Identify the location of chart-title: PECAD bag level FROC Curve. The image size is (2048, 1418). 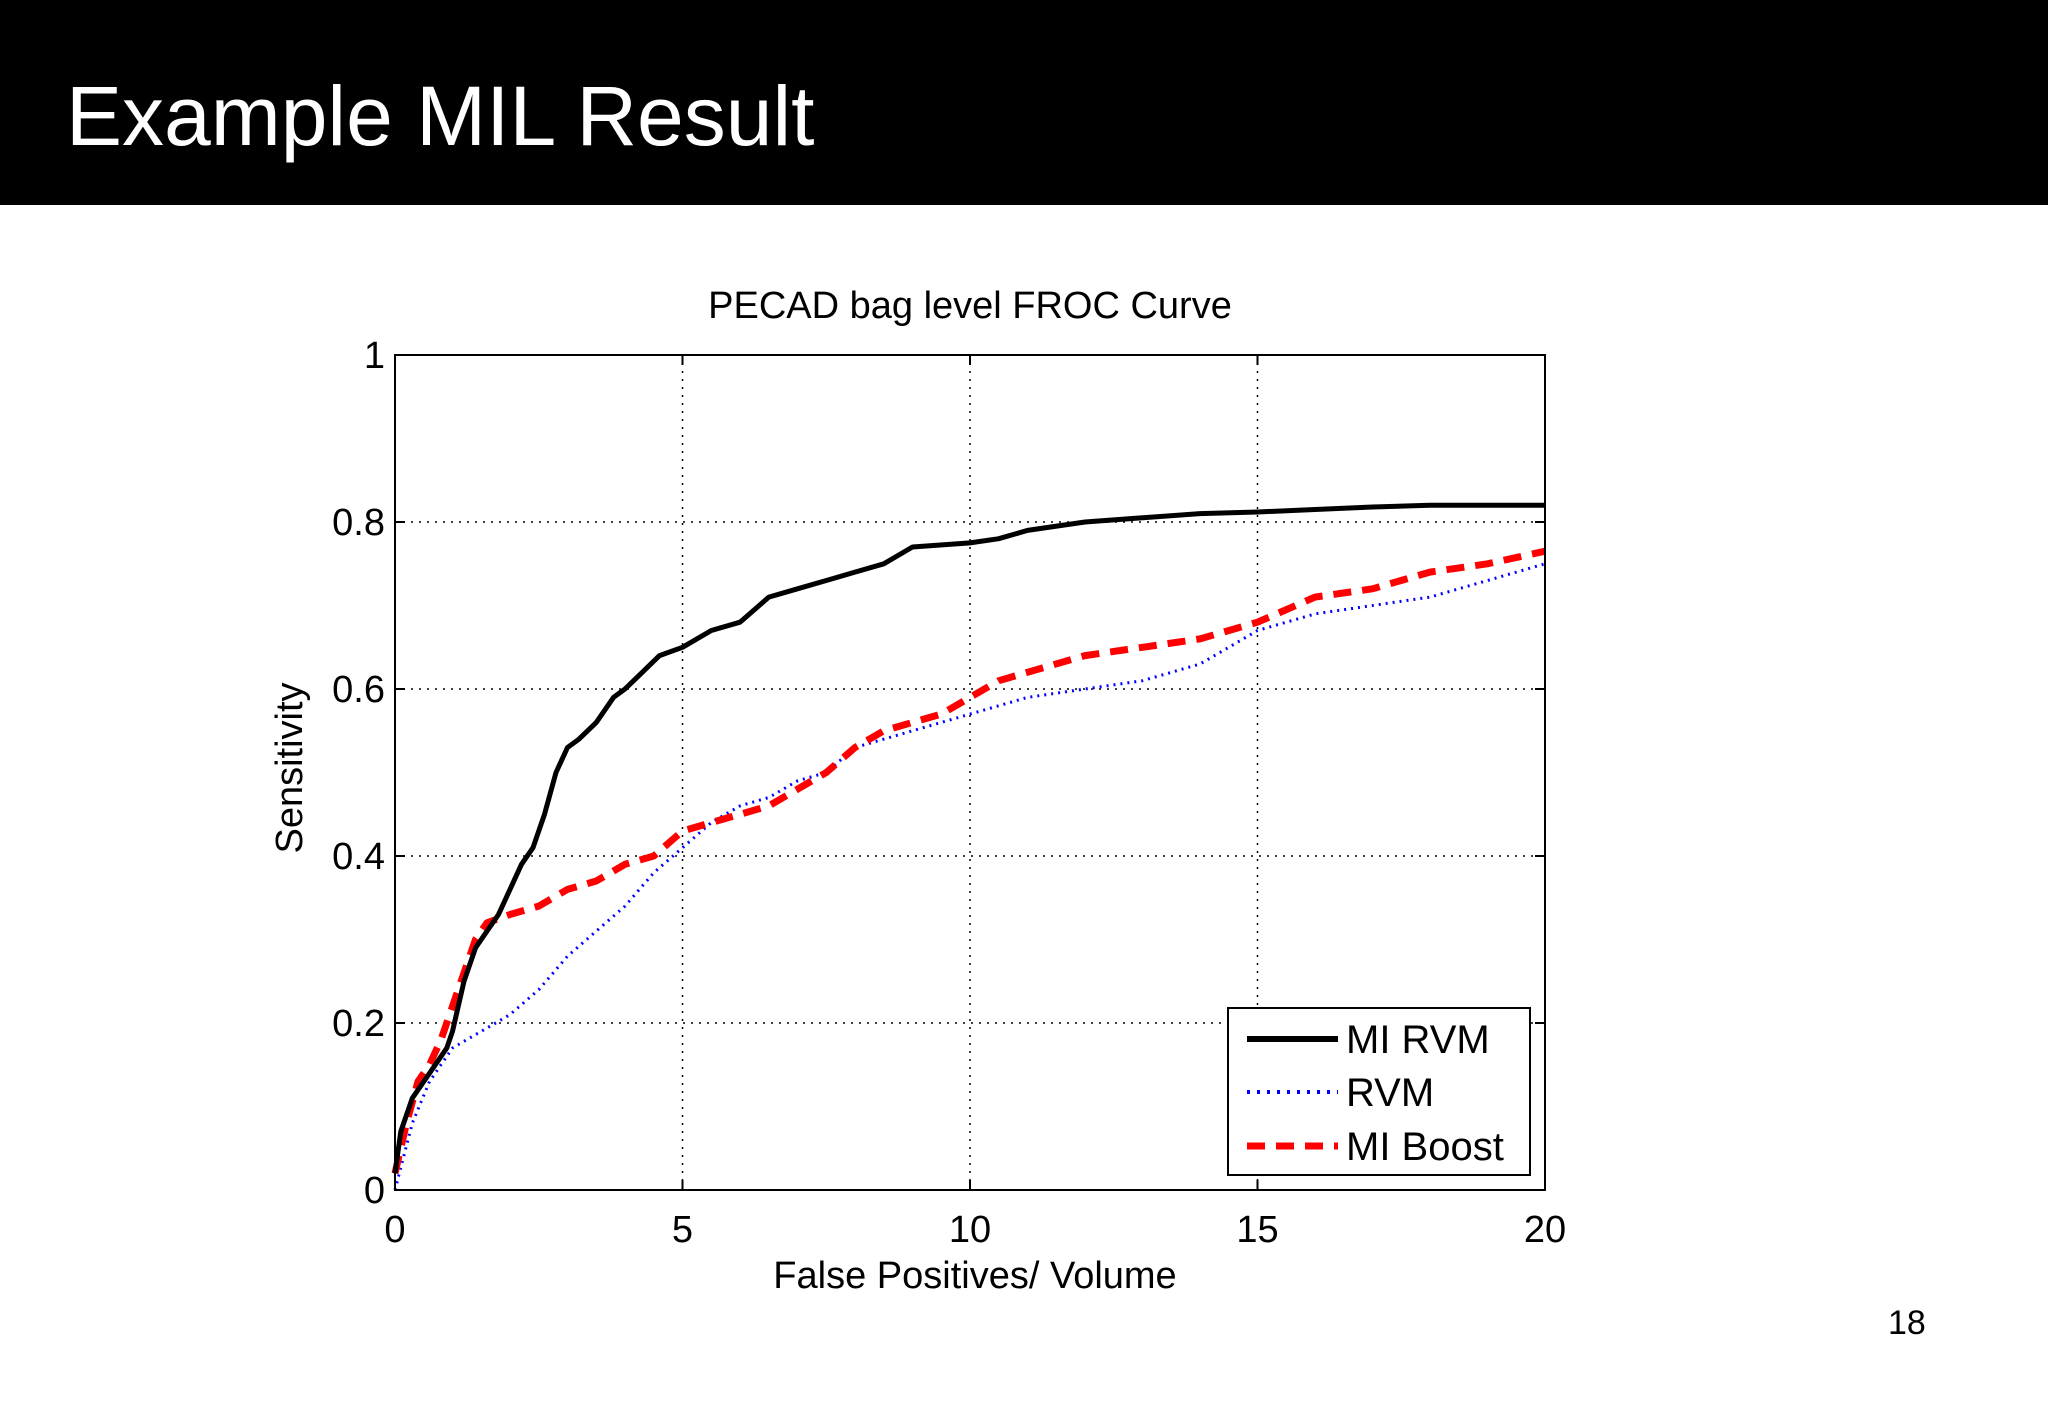
(970, 306).